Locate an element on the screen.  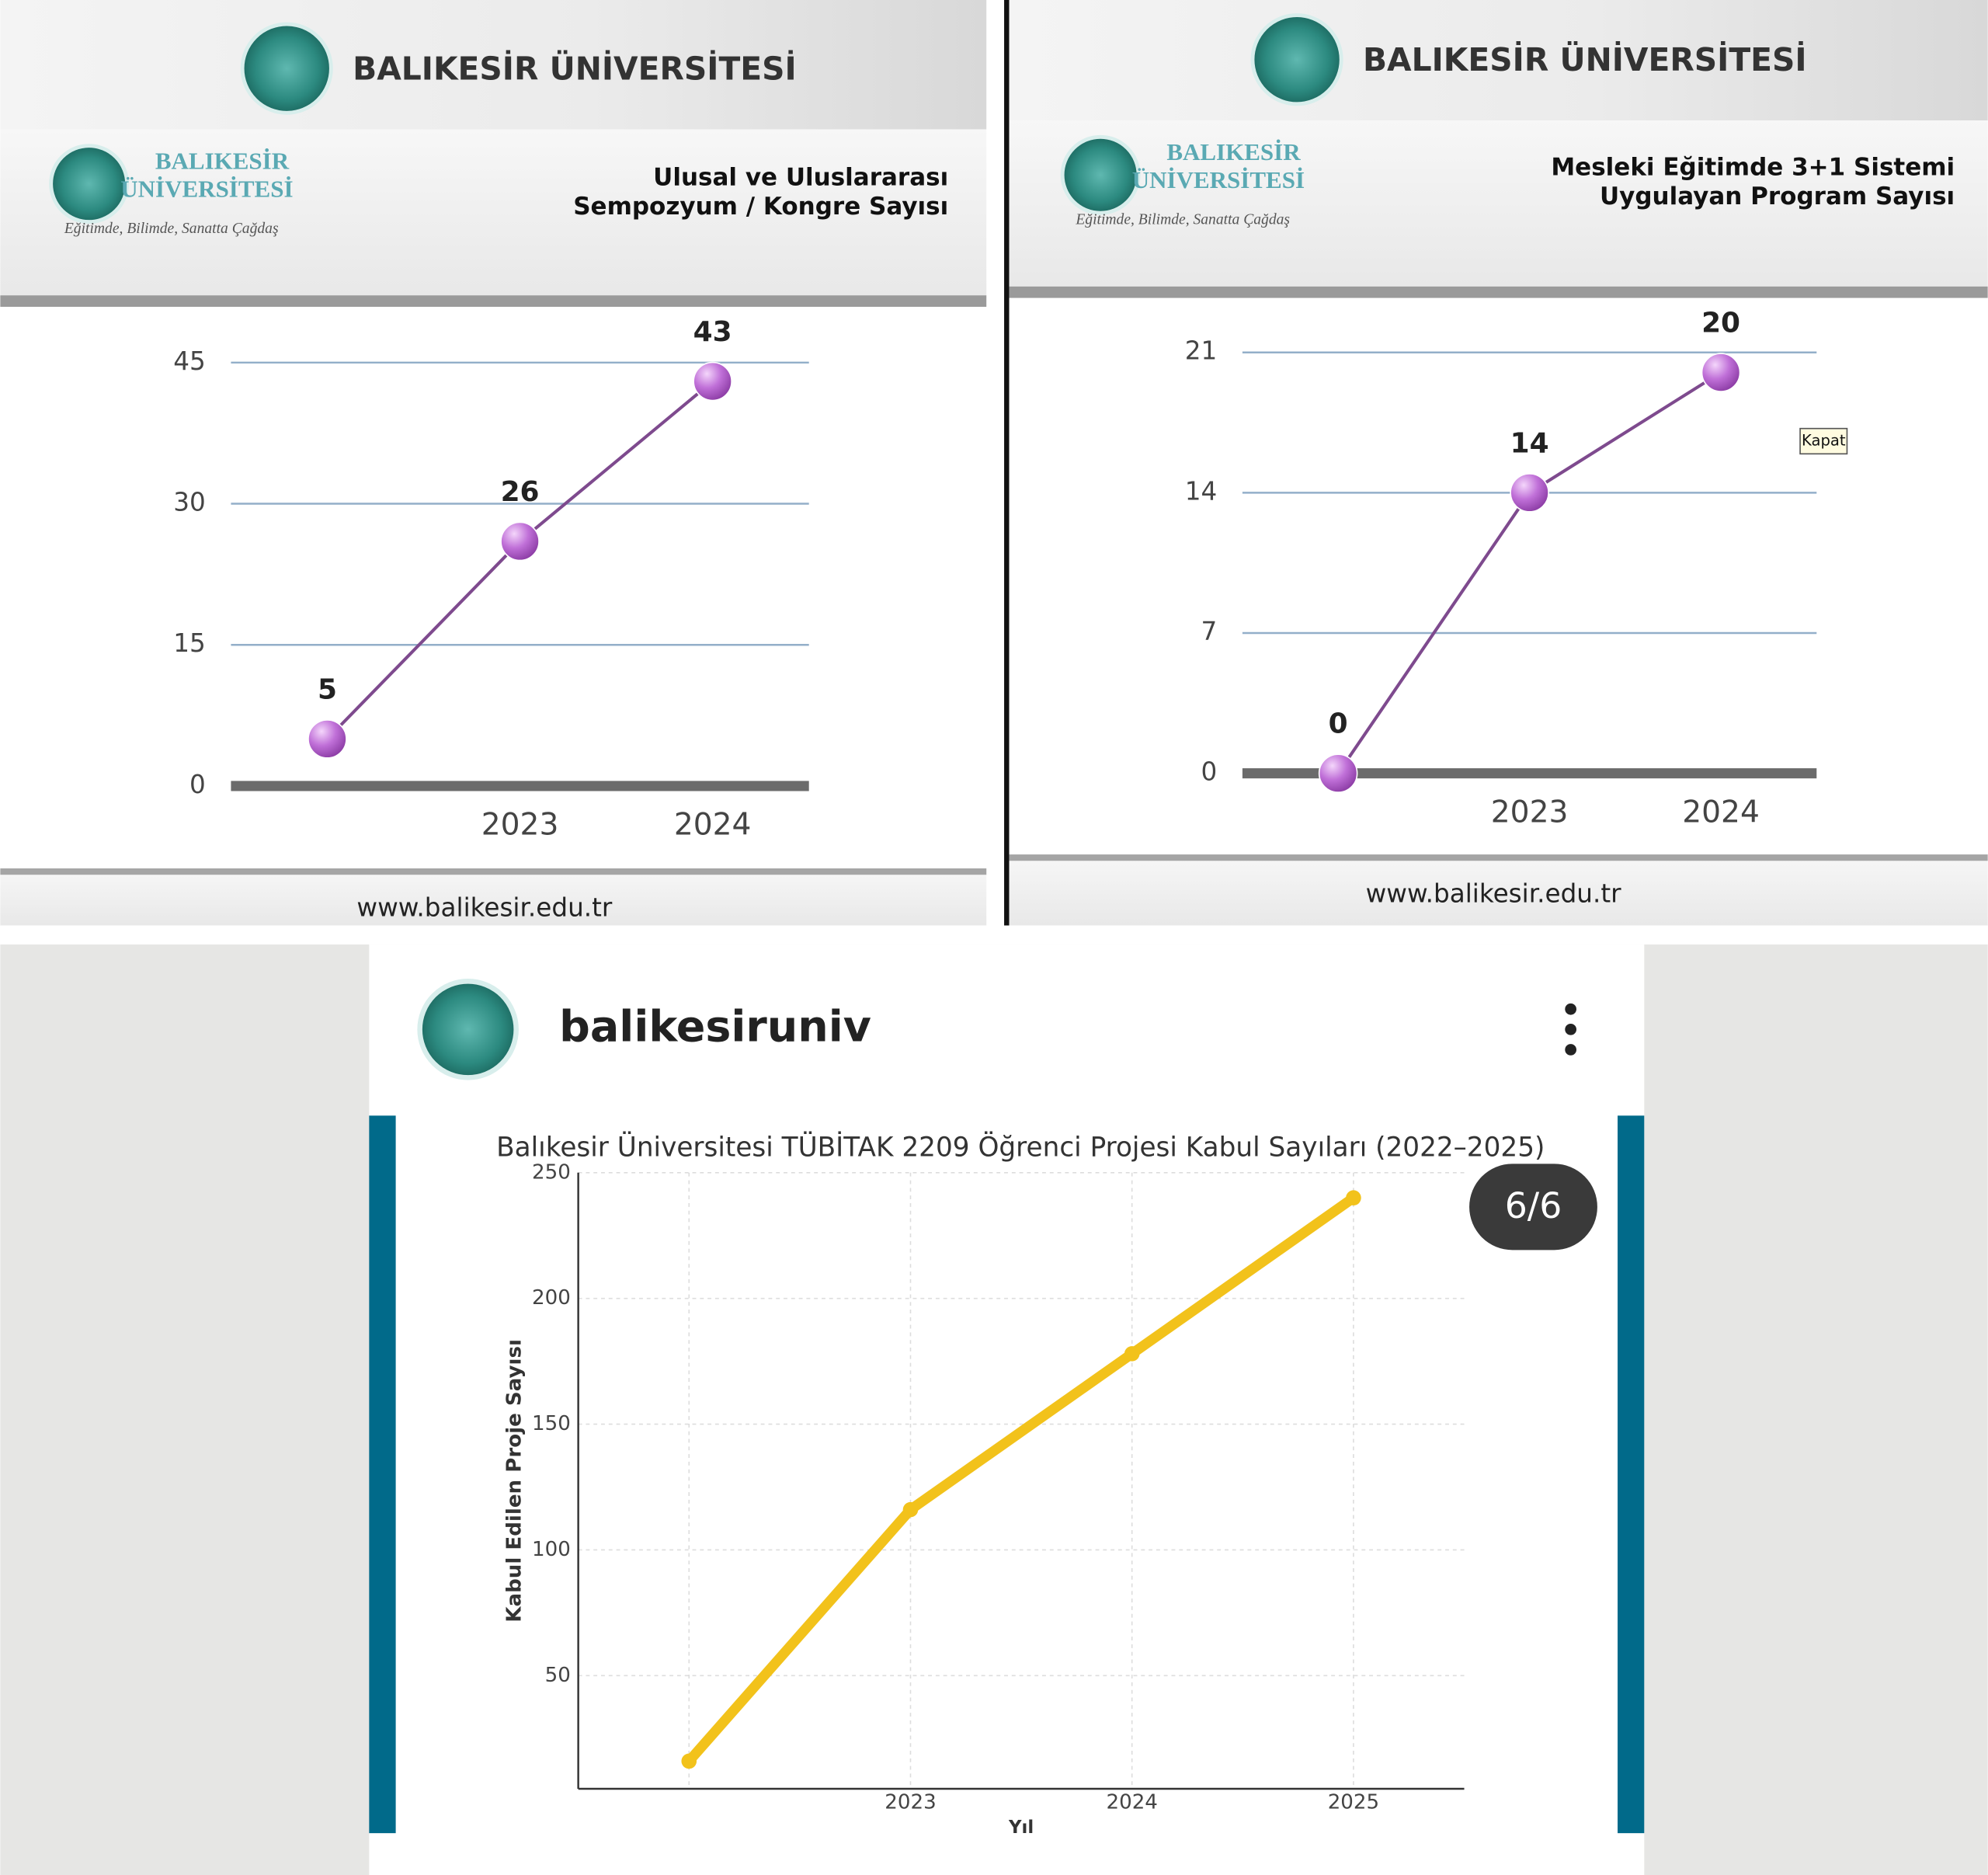
y-tick-label: 150 is located at coordinates (552, 1423).